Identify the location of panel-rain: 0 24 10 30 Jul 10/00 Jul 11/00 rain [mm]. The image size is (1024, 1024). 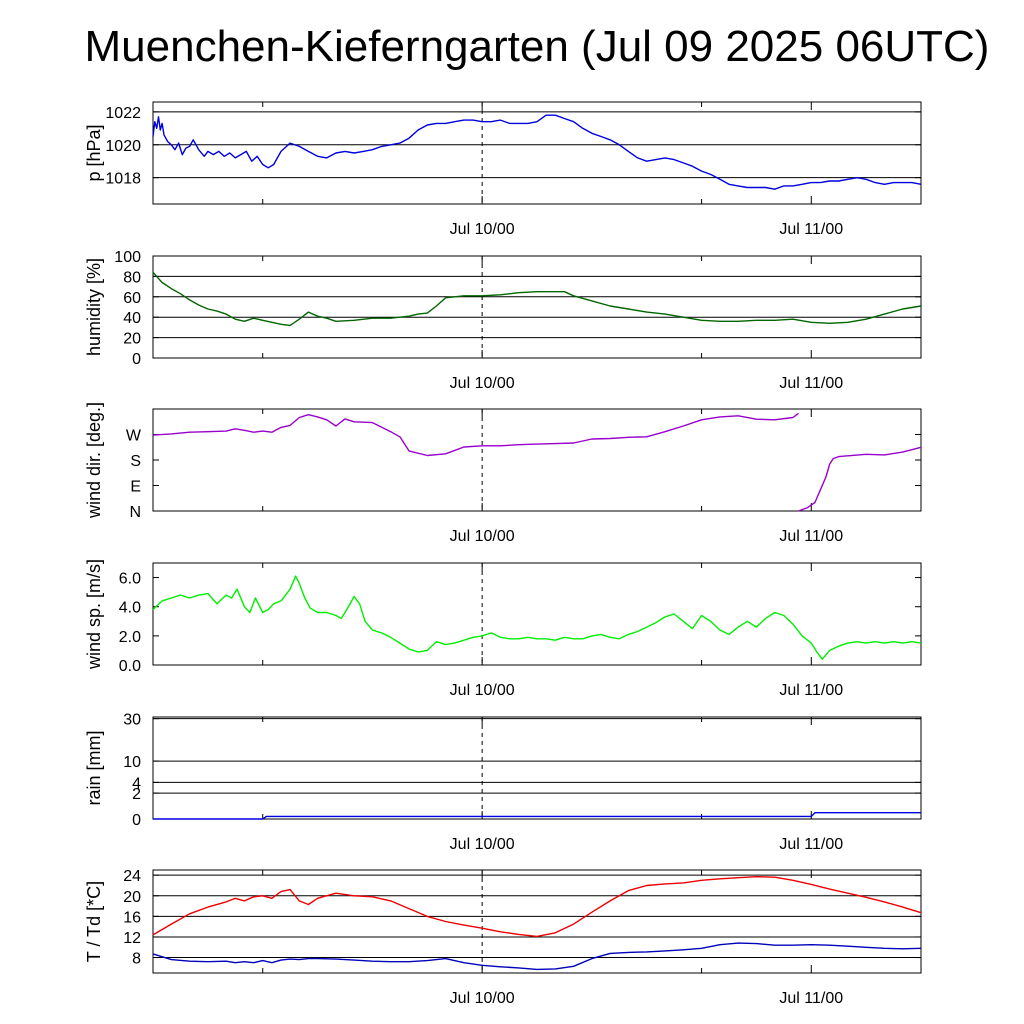
(503, 782).